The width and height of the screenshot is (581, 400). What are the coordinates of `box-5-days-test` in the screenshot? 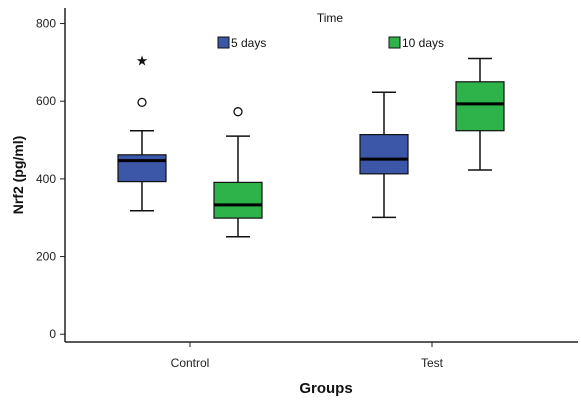 It's located at (384, 155).